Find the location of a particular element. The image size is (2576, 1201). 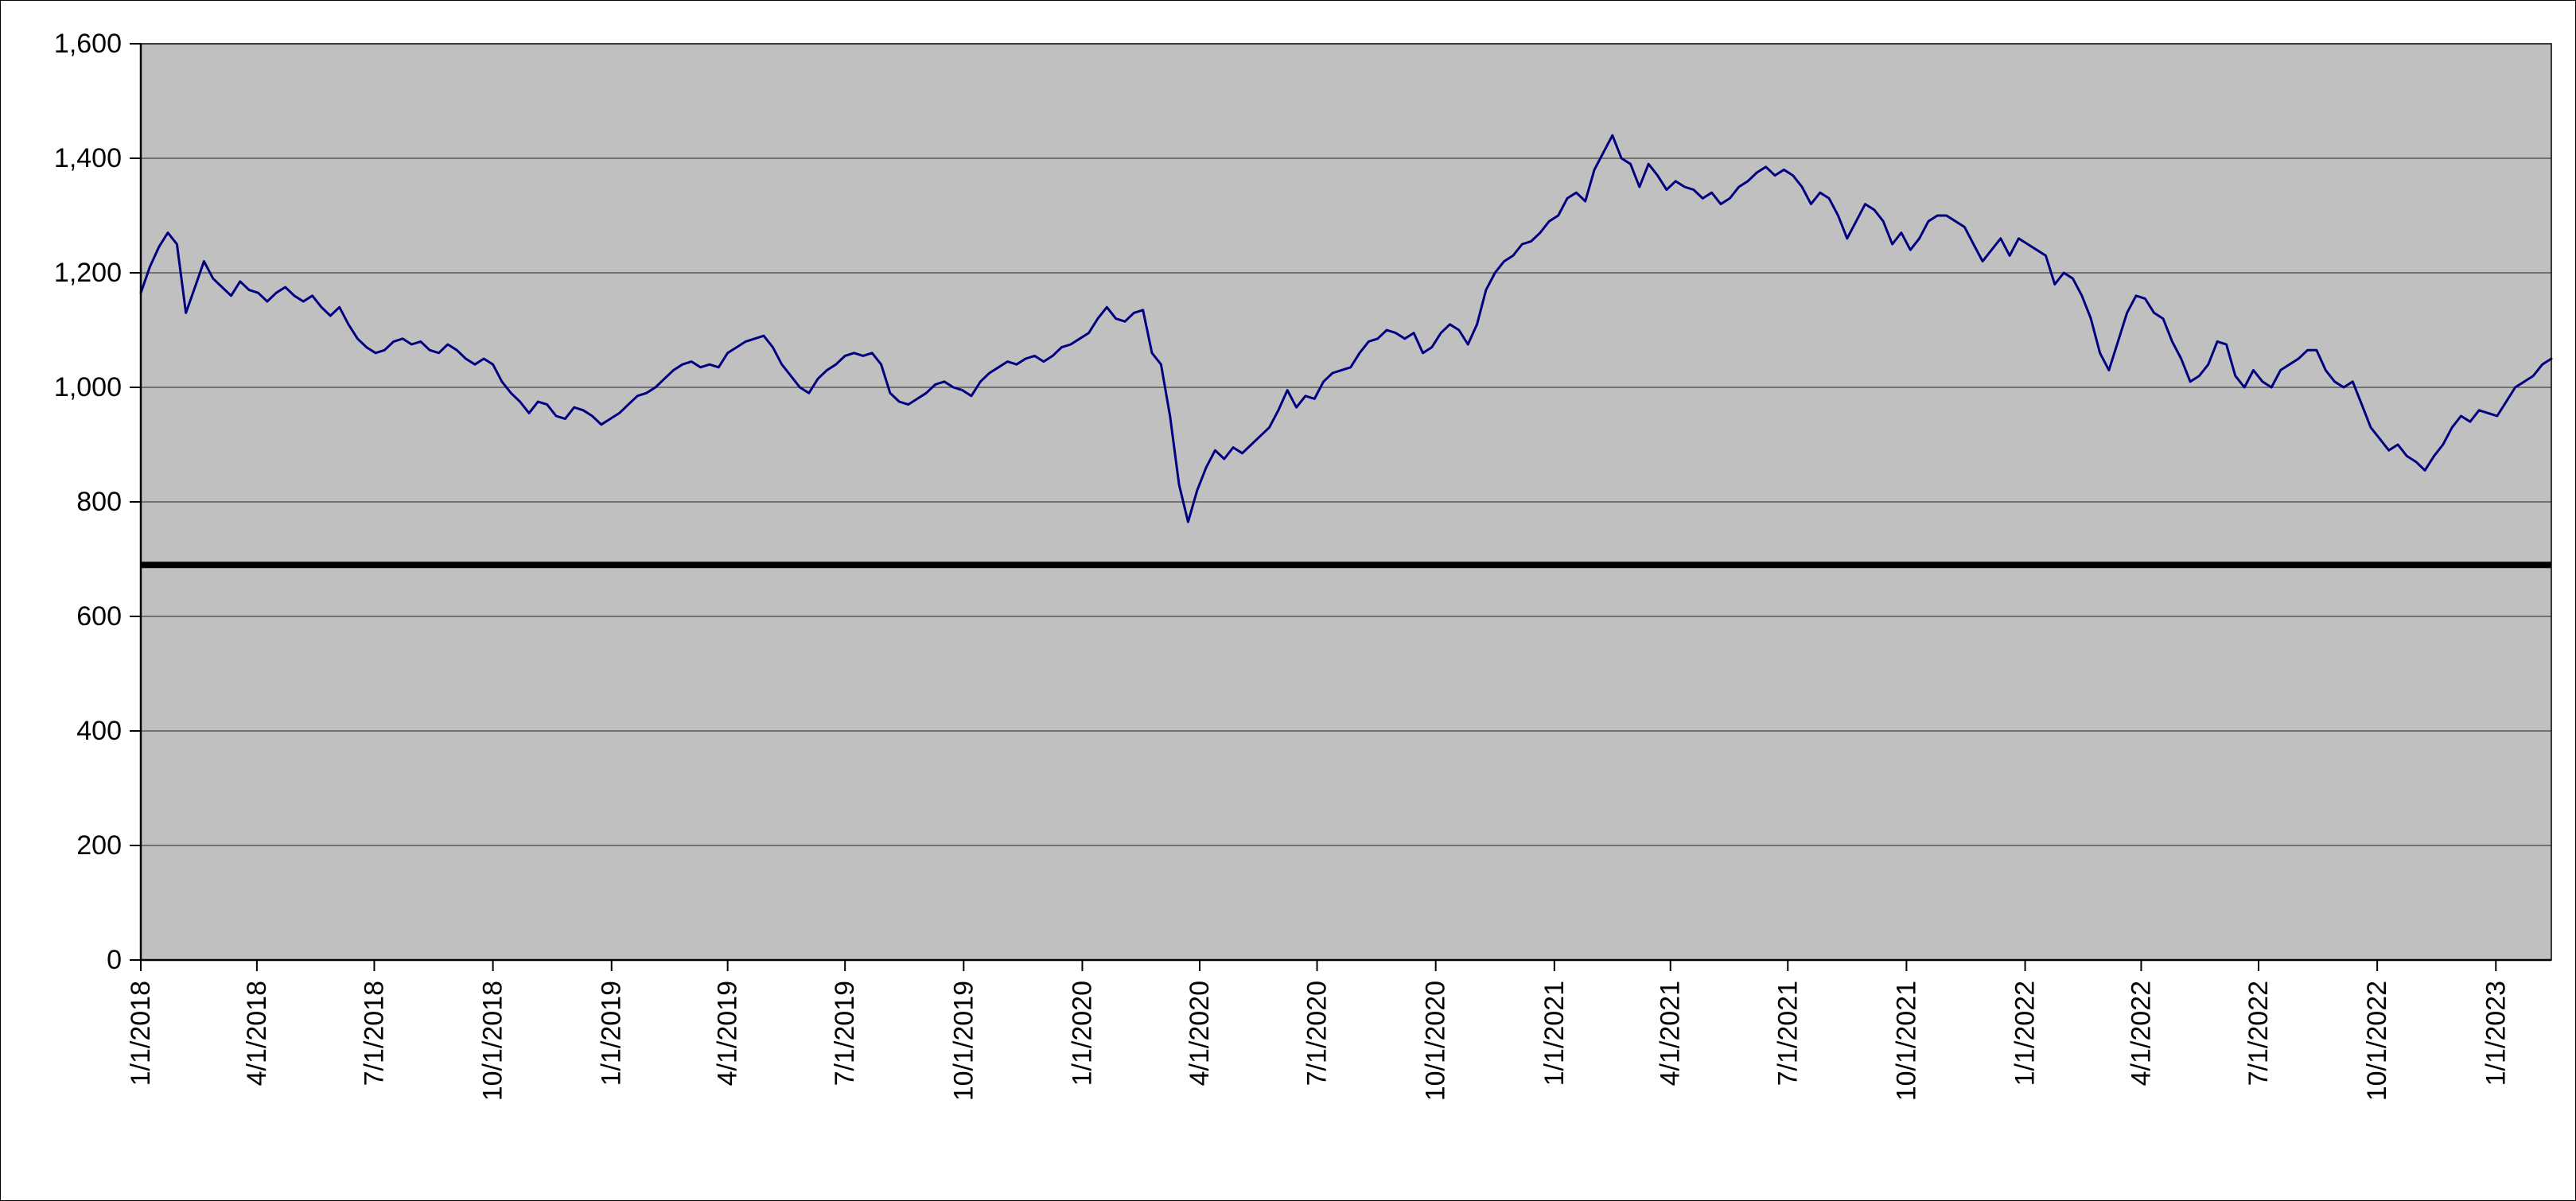

y-tick-label: 200 is located at coordinates (99, 845).